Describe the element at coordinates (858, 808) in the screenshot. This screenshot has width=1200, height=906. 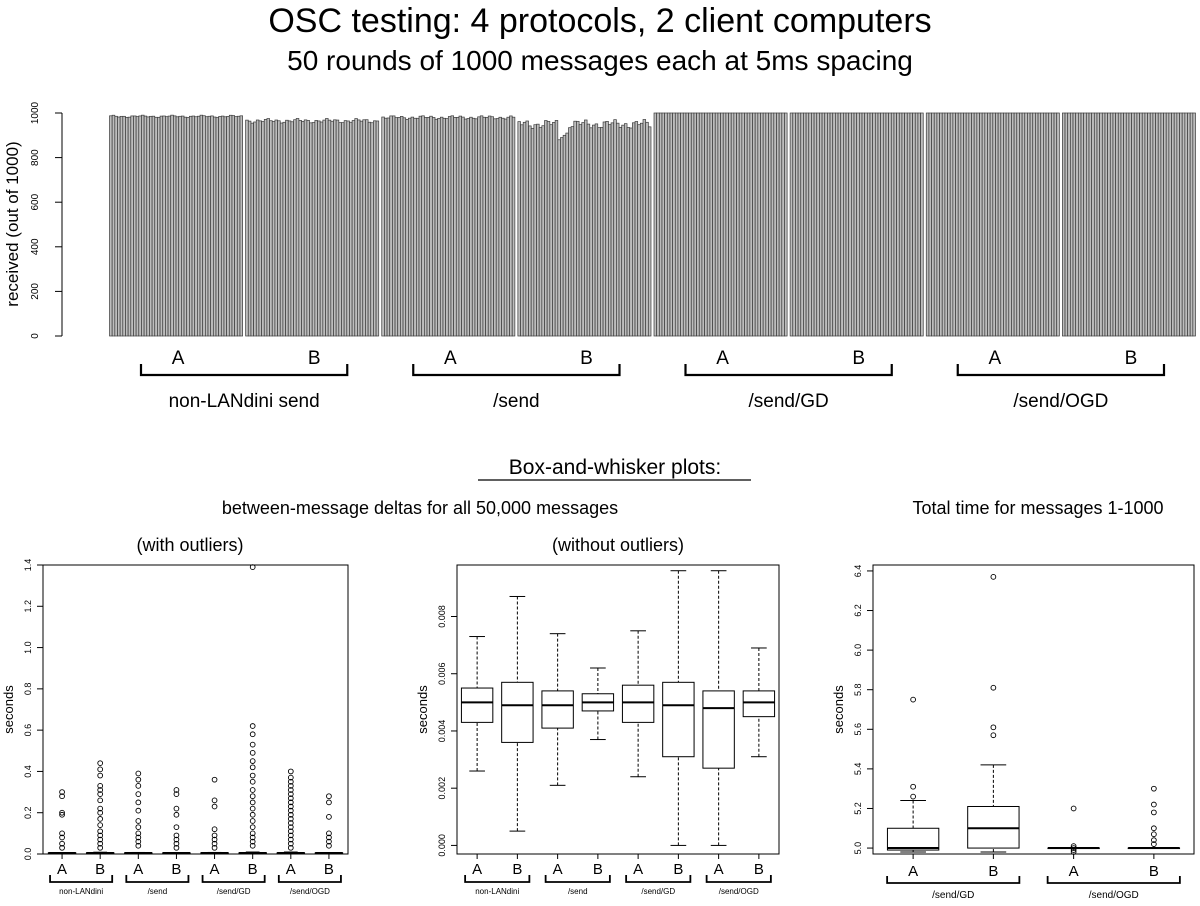
I see `y-tick-label: 5.2` at that location.